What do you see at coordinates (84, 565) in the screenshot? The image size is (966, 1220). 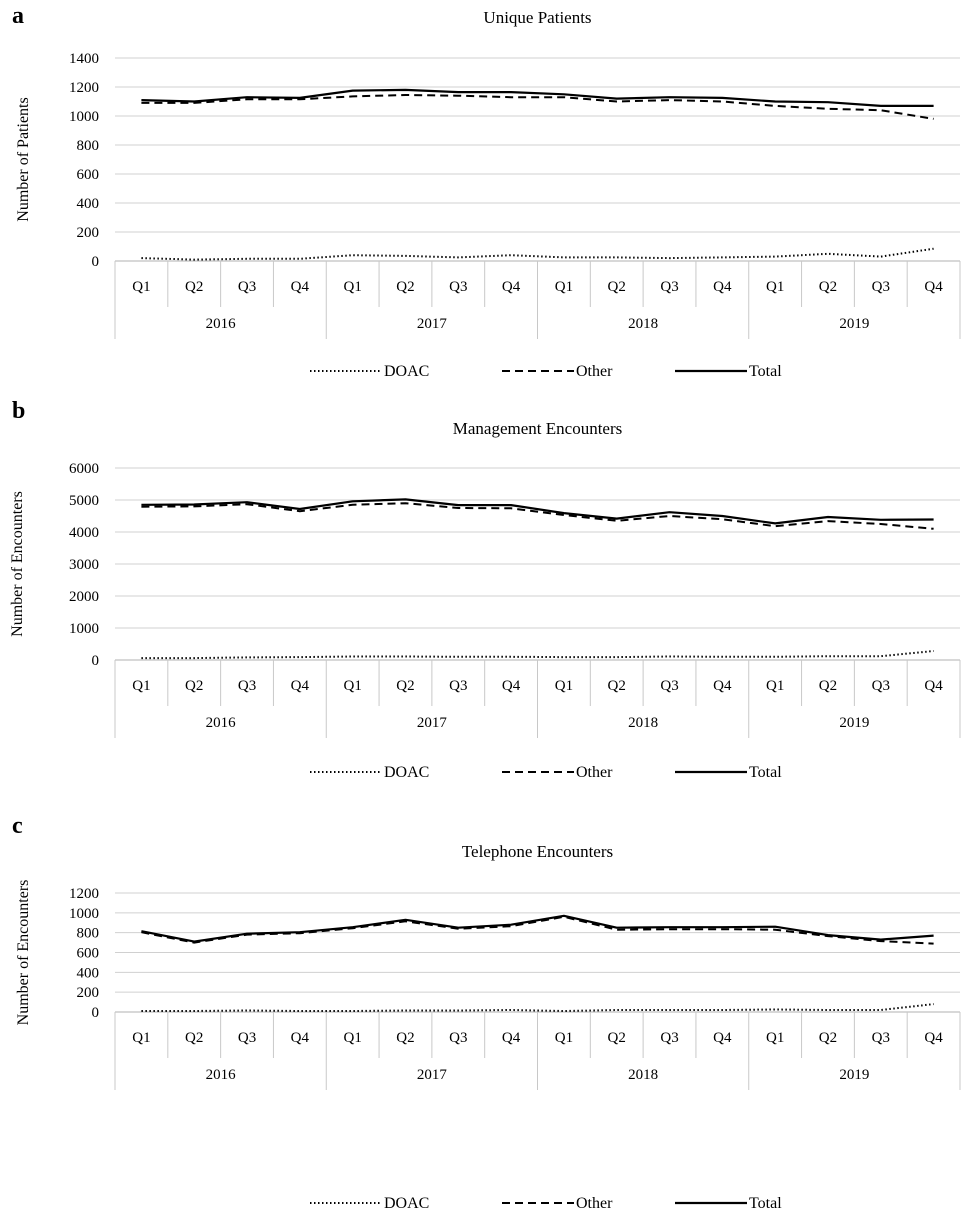 I see `y-tick-label: 3000` at bounding box center [84, 565].